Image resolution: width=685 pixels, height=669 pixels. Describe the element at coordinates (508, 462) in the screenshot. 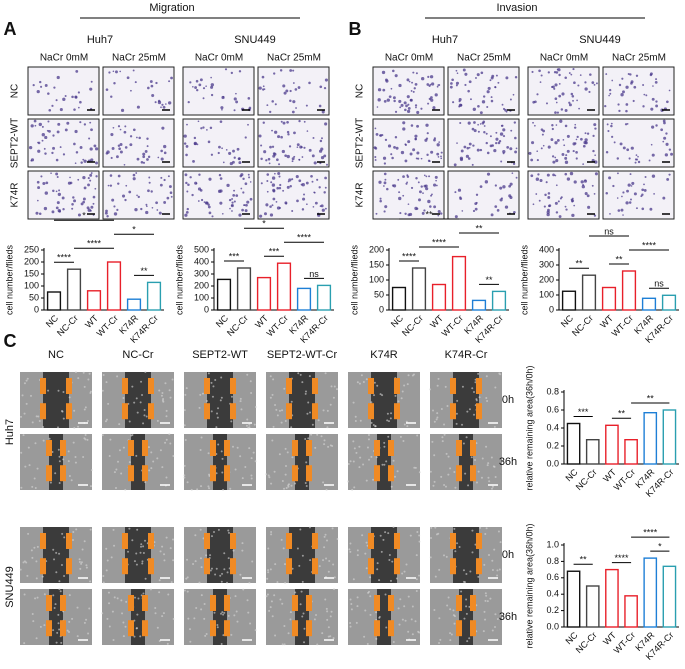

I see `time-label: 36h` at that location.